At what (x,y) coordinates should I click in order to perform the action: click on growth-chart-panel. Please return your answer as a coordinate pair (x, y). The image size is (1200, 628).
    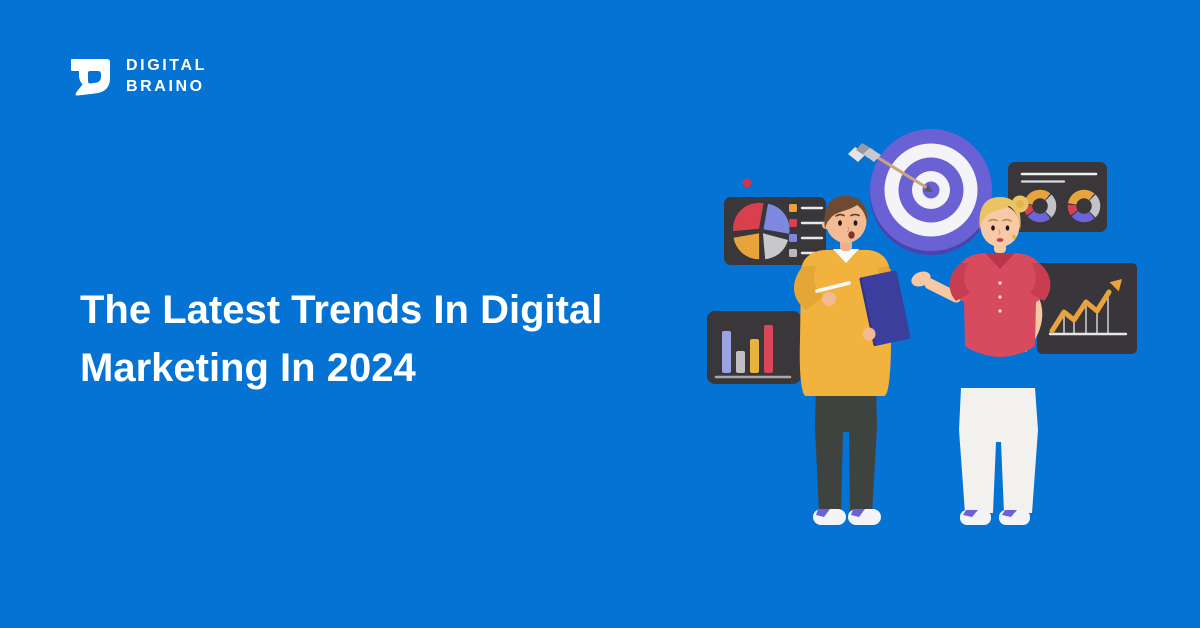
    Looking at the image, I should click on (1087, 308).